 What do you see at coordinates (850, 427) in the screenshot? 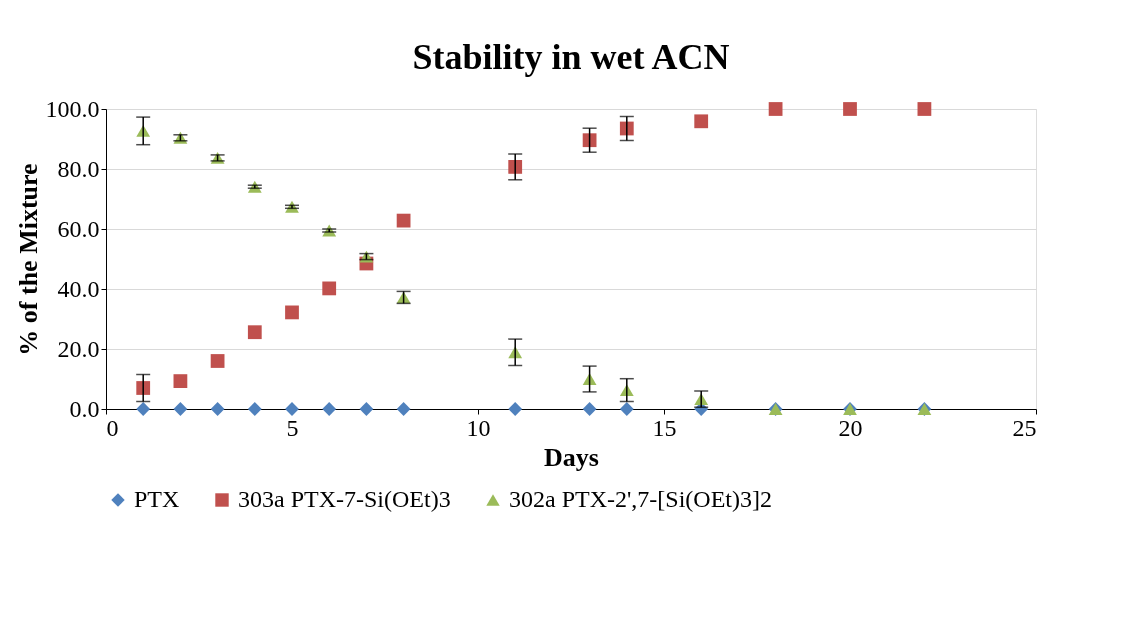
I see `x-tick-label: 20` at bounding box center [850, 427].